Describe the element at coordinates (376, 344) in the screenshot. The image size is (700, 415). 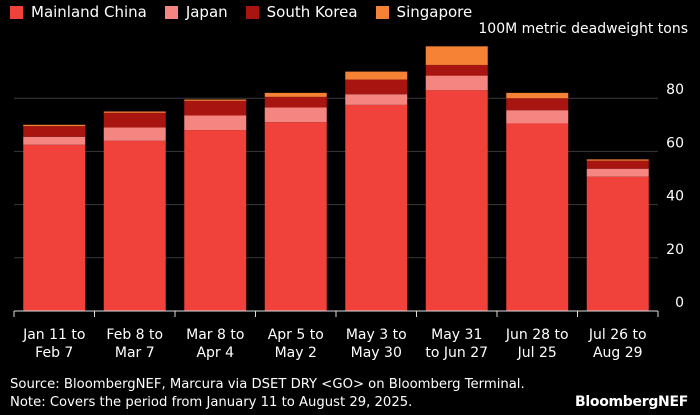
I see `x-tick-label: May 3 to May 30` at that location.